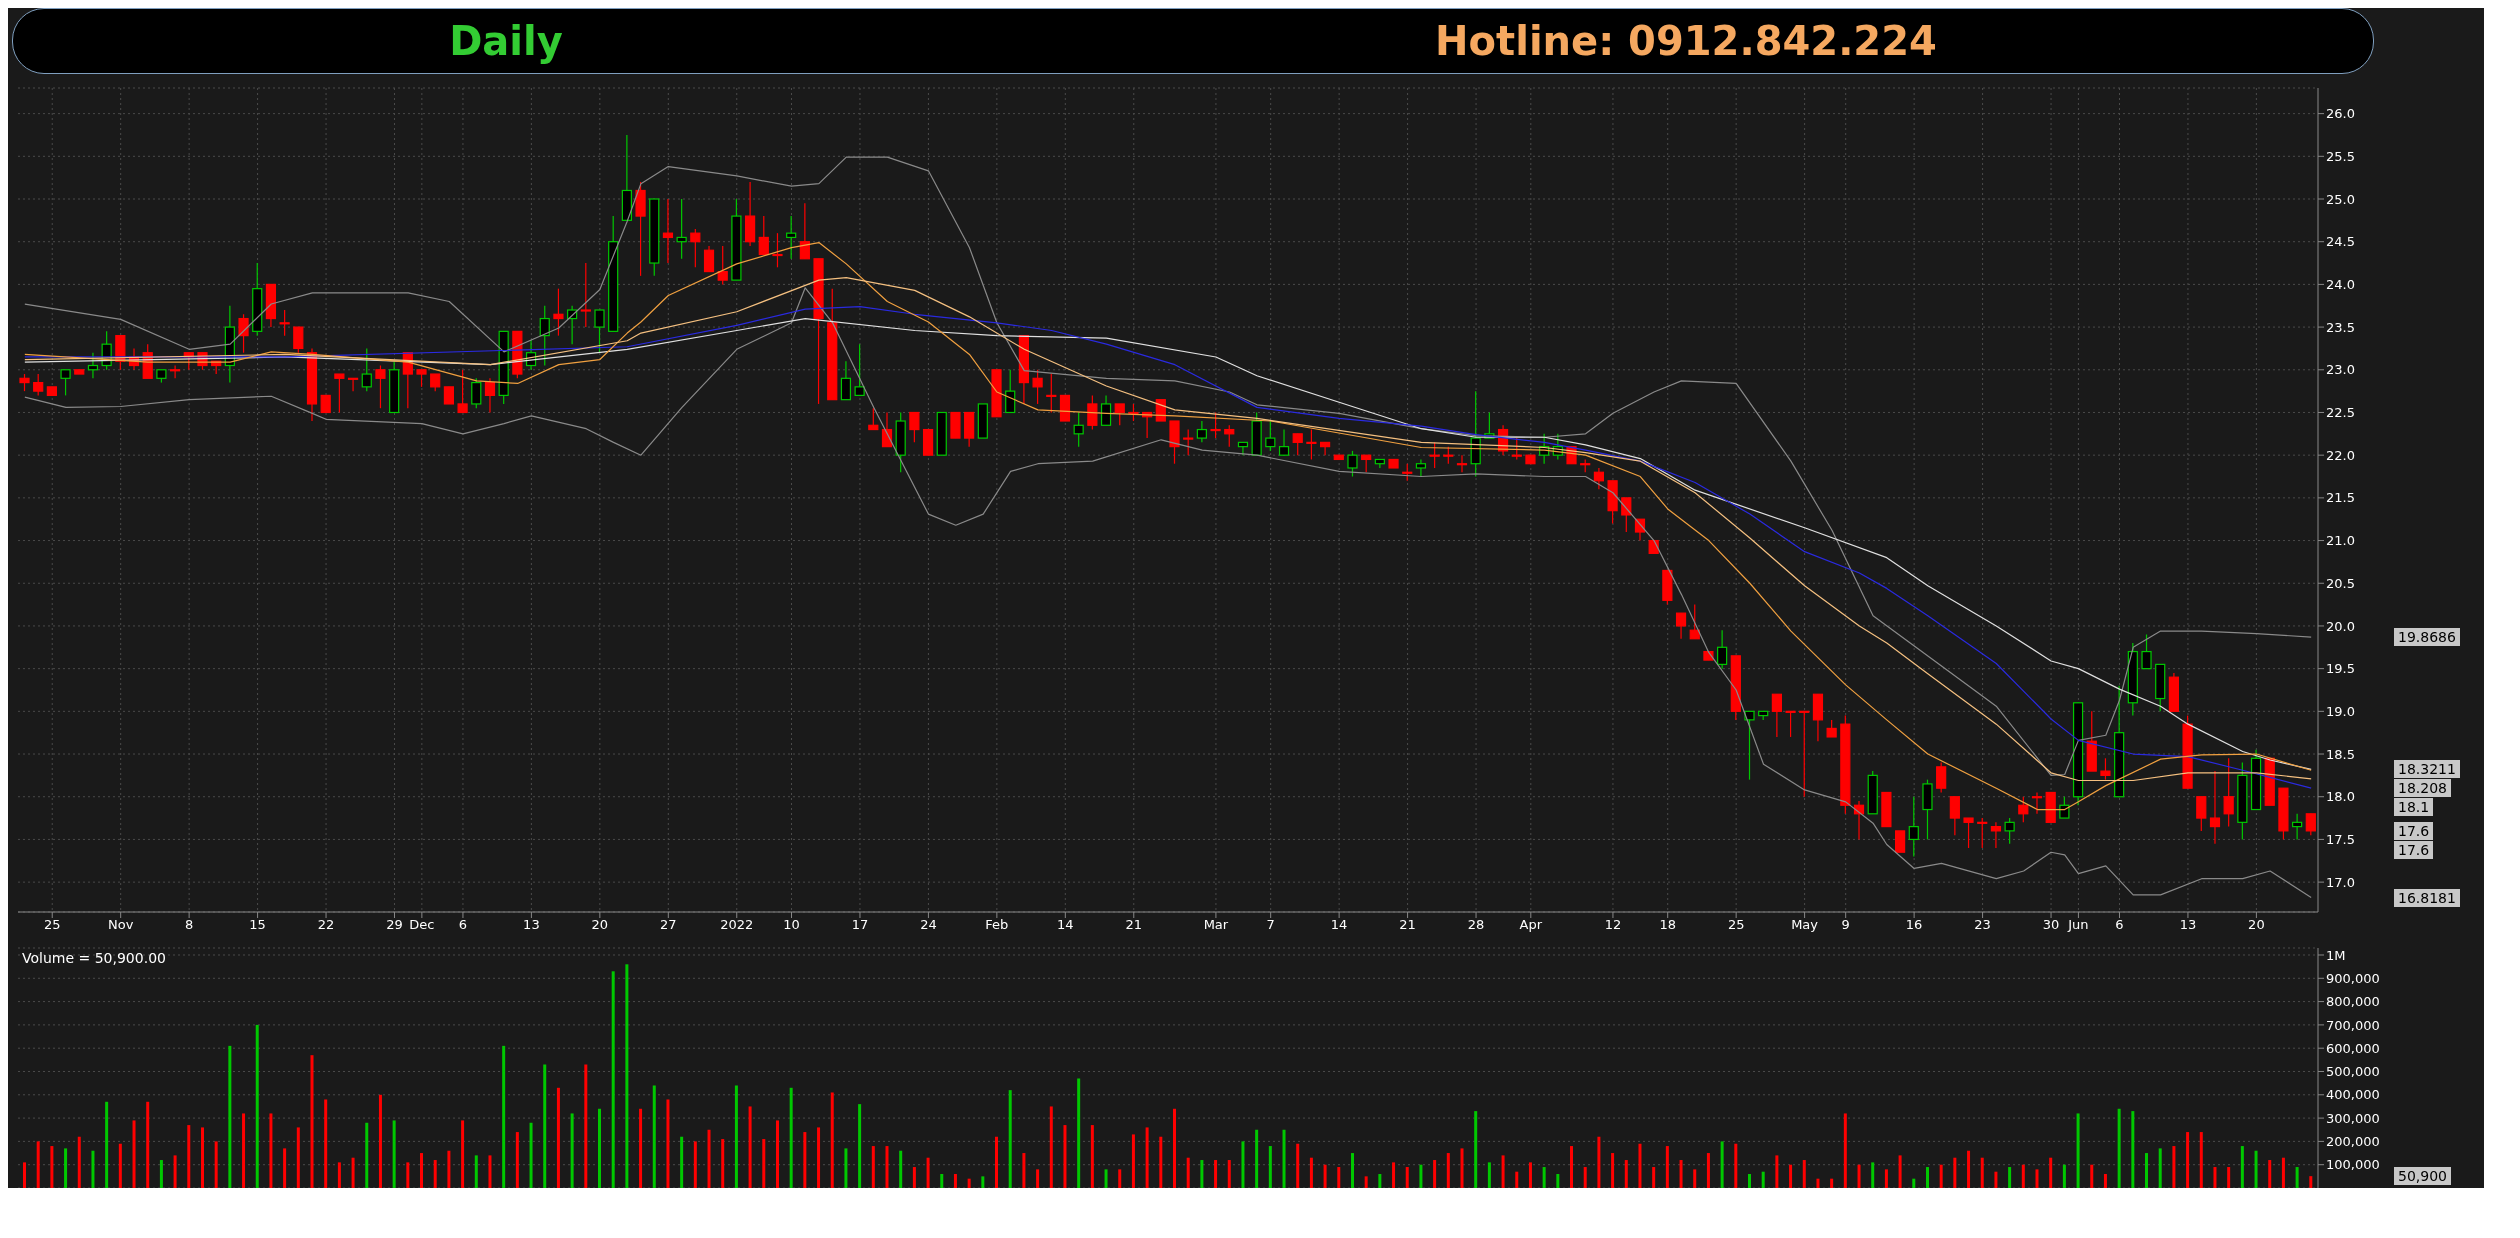 This screenshot has width=2520, height=1238. What do you see at coordinates (860, 925) in the screenshot?
I see `x-tick-label: 17` at bounding box center [860, 925].